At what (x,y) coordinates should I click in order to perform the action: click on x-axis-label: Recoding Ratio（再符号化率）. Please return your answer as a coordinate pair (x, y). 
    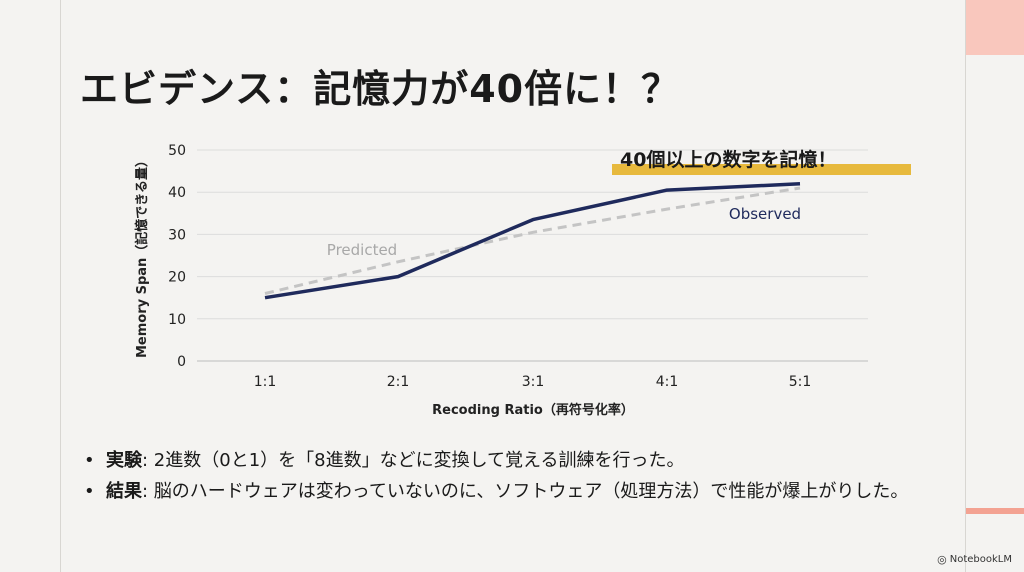
    Looking at the image, I should click on (533, 410).